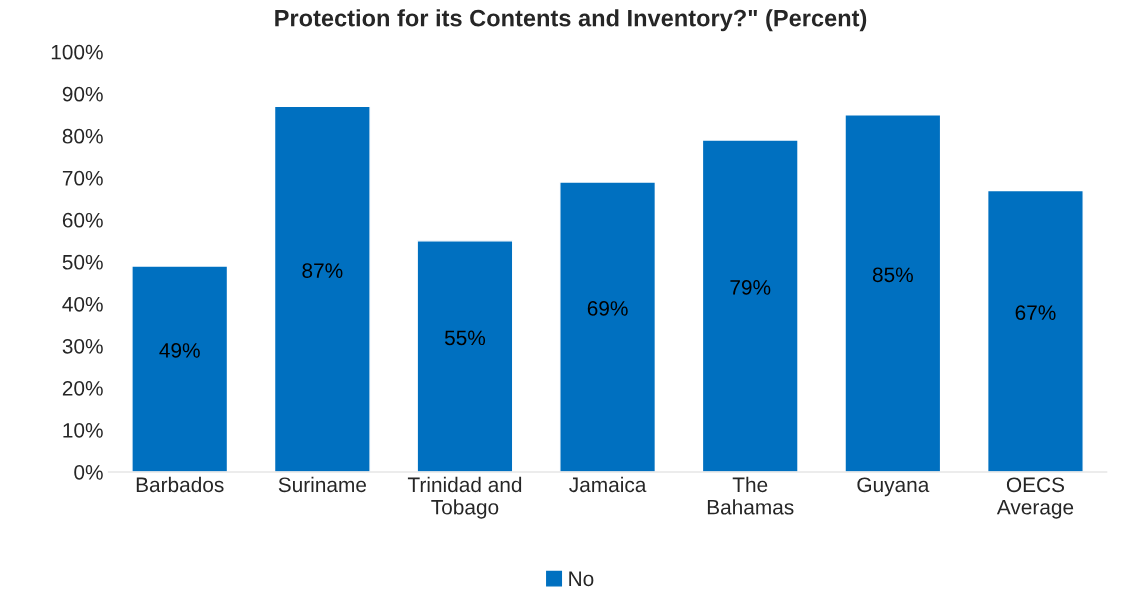  I want to click on legend-label: No, so click(581, 579).